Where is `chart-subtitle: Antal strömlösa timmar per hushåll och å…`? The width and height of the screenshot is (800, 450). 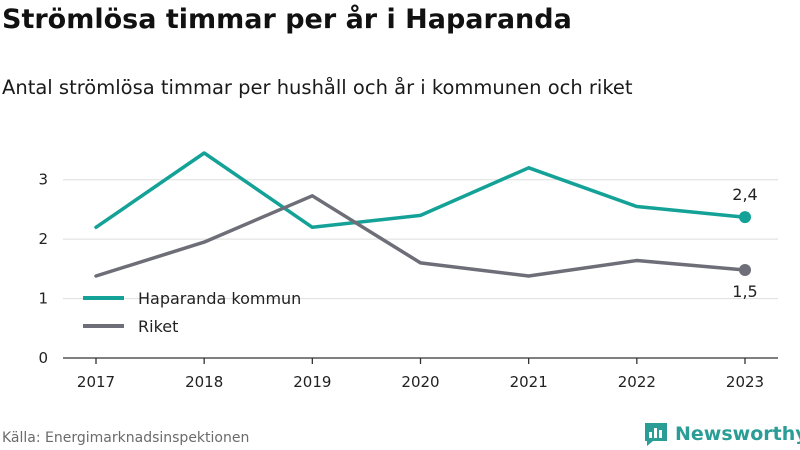 chart-subtitle: Antal strömlösa timmar per hushåll och å… is located at coordinates (317, 87).